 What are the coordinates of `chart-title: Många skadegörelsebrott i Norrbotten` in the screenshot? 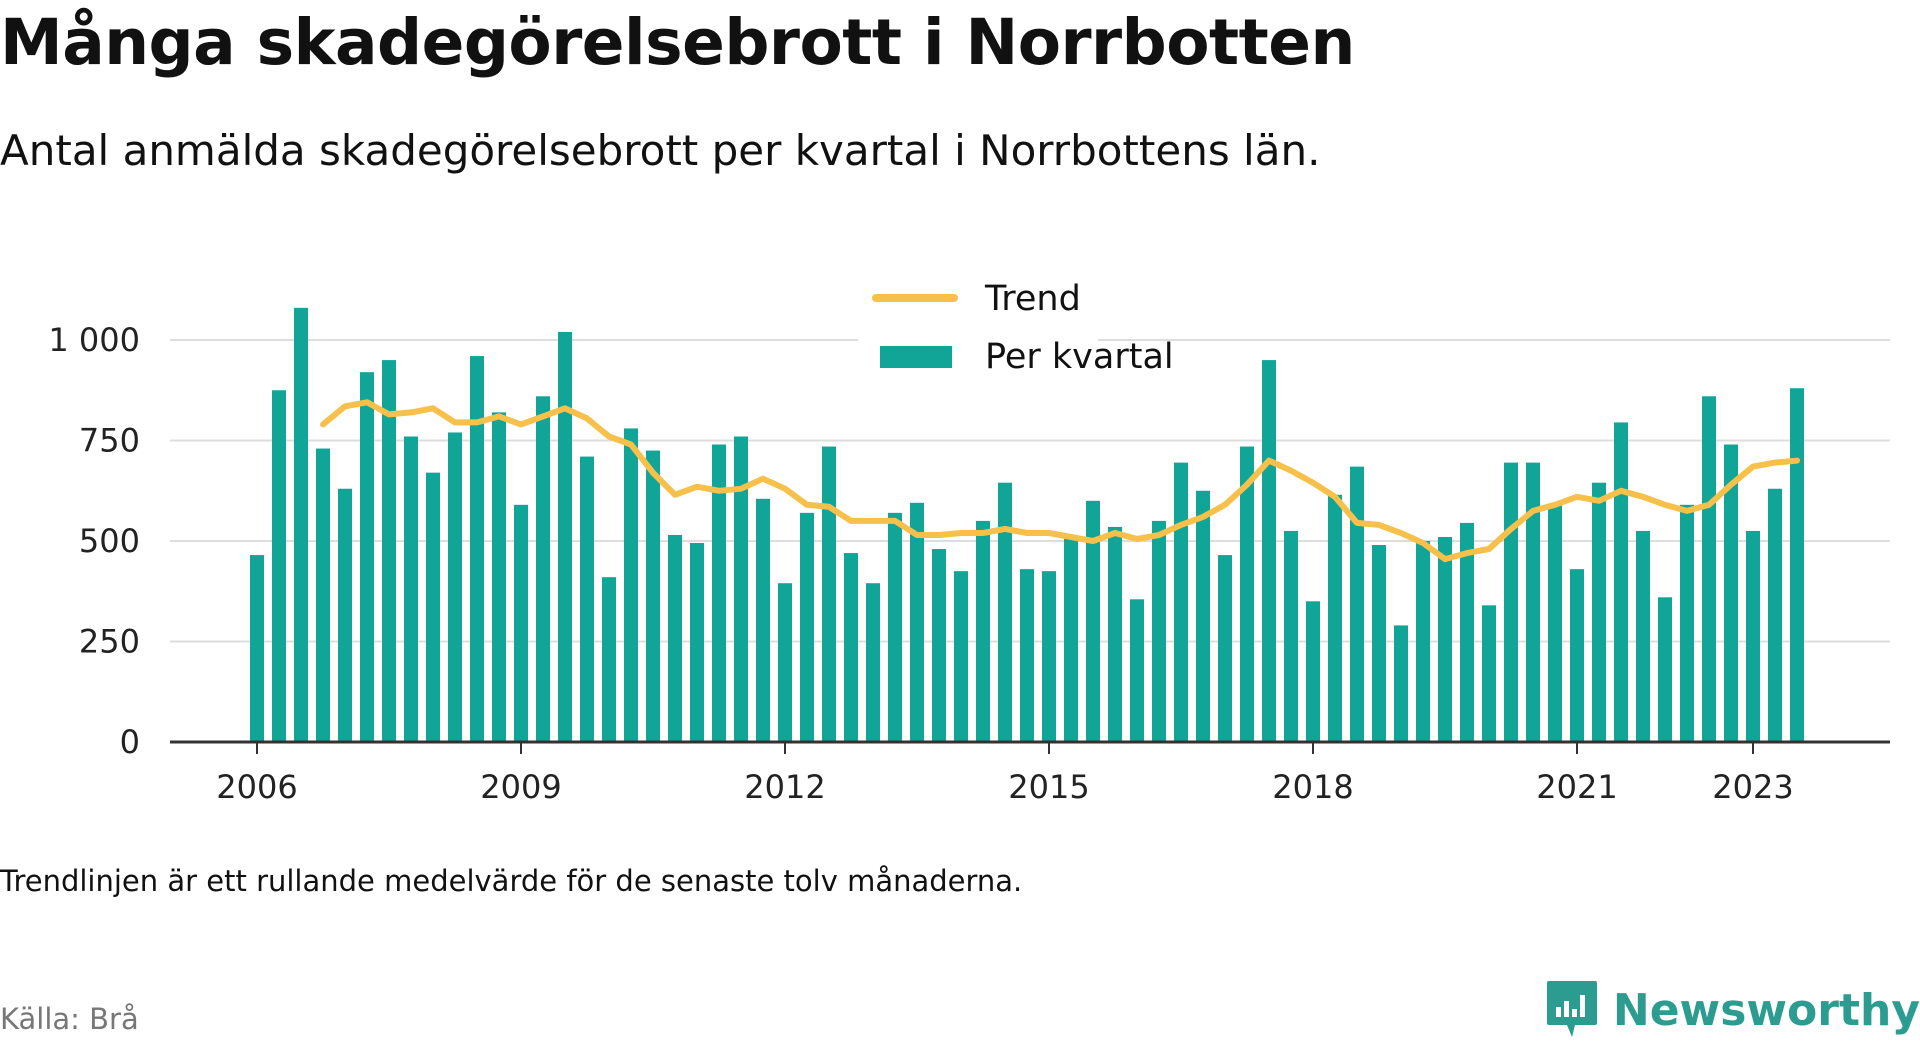 It's located at (677, 42).